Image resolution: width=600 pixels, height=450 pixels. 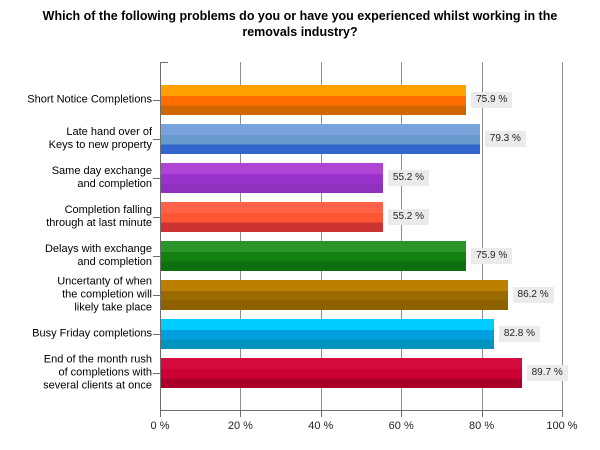 I want to click on gridline-20%, so click(x=241, y=236).